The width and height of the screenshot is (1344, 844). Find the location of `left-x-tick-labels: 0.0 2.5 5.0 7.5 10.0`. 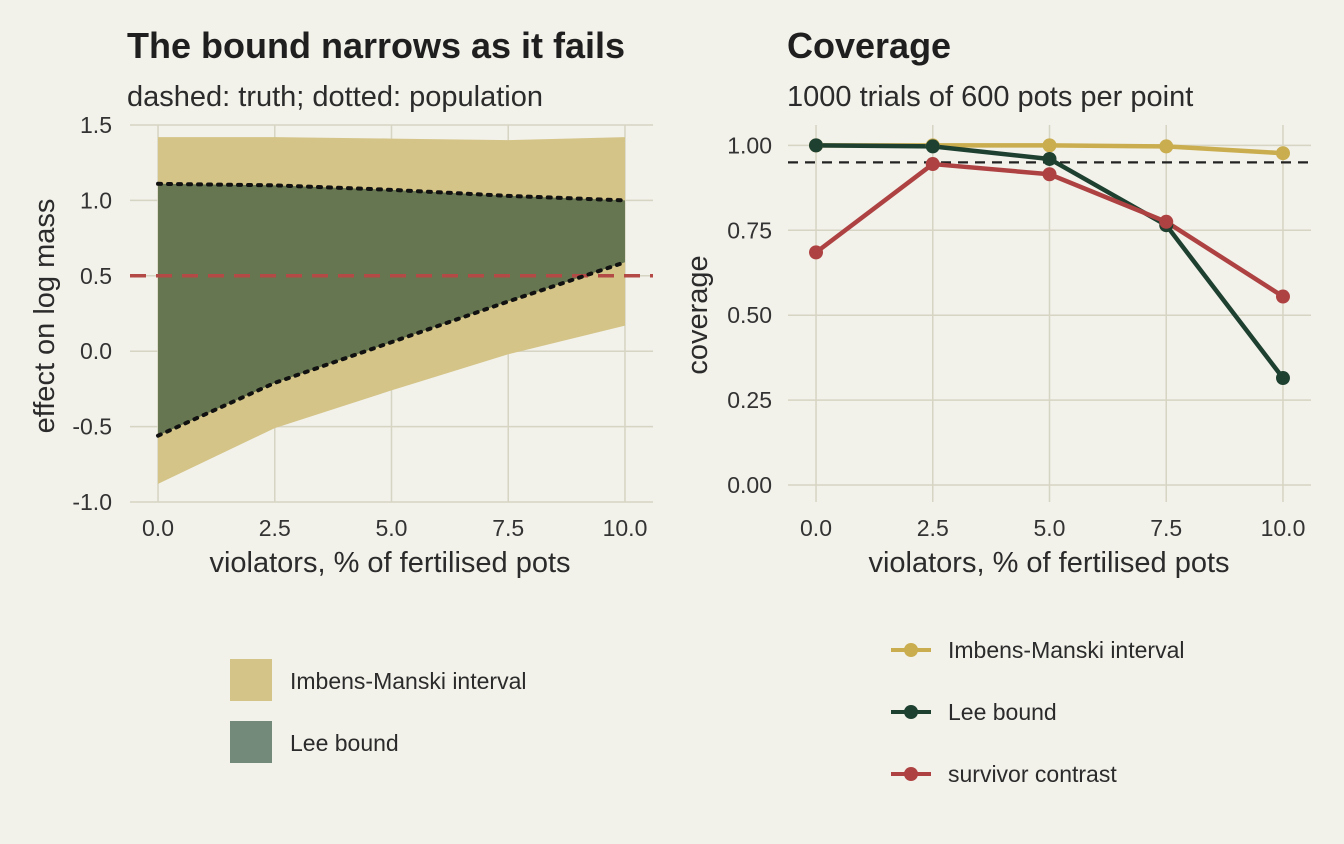

left-x-tick-labels: 0.0 2.5 5.0 7.5 10.0 is located at coordinates (394, 528).